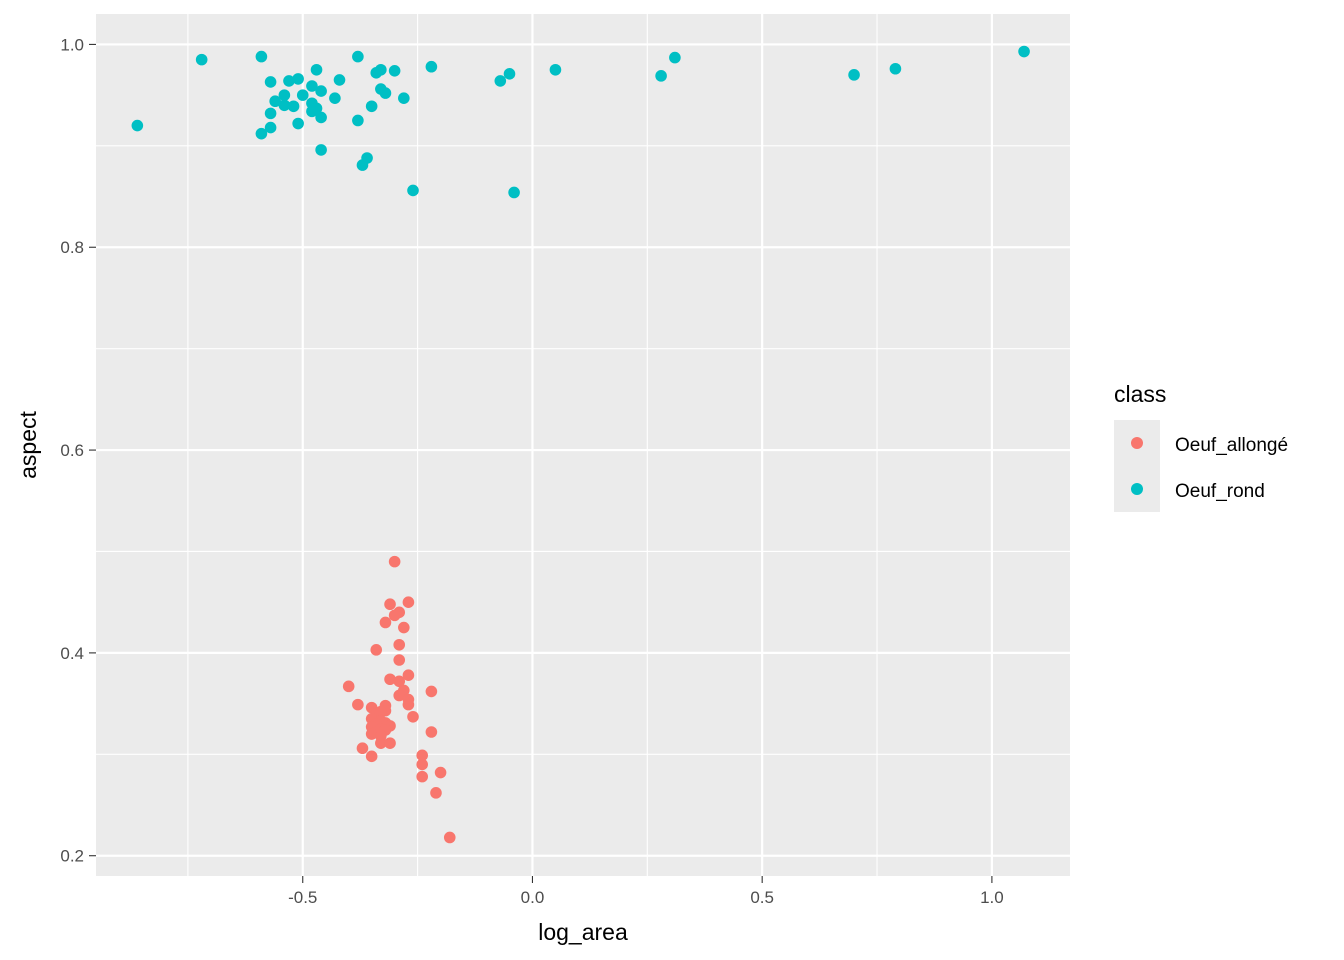 The width and height of the screenshot is (1344, 960). What do you see at coordinates (72, 450) in the screenshot?
I see `y-tick-label: 0.6` at bounding box center [72, 450].